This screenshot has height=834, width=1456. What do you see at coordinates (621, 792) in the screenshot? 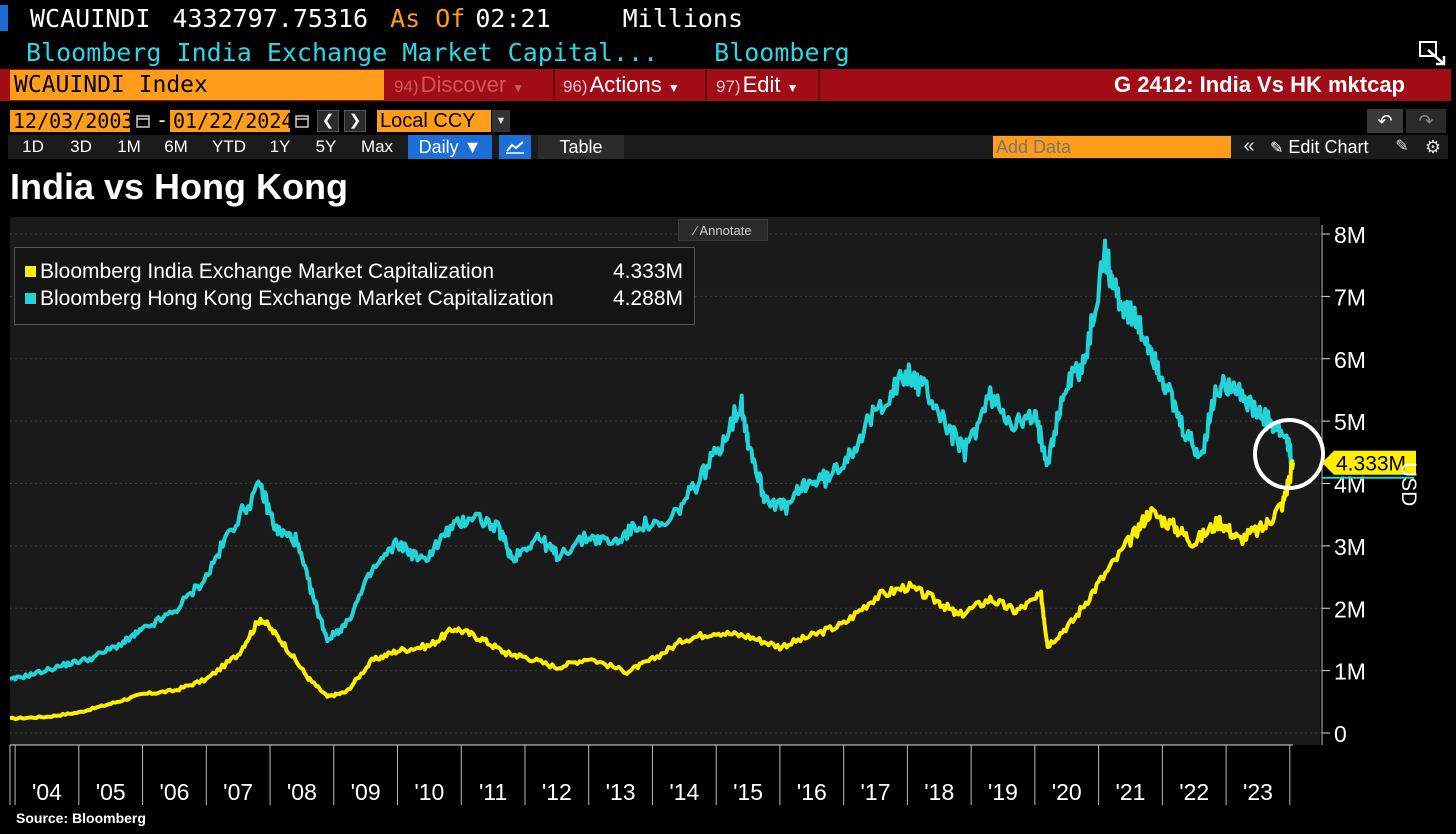
I see `x-tick-label: '13` at bounding box center [621, 792].